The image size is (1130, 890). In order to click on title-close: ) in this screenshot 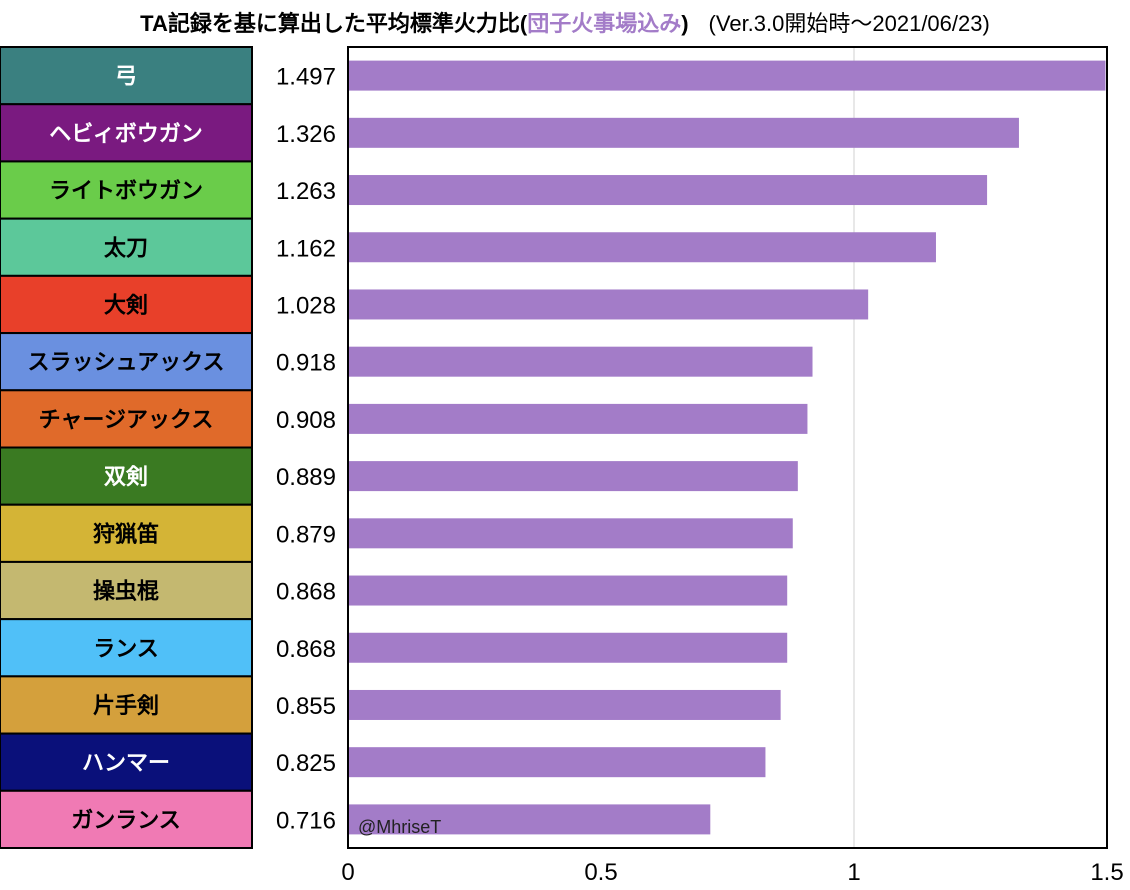, I will do `click(685, 23)`.